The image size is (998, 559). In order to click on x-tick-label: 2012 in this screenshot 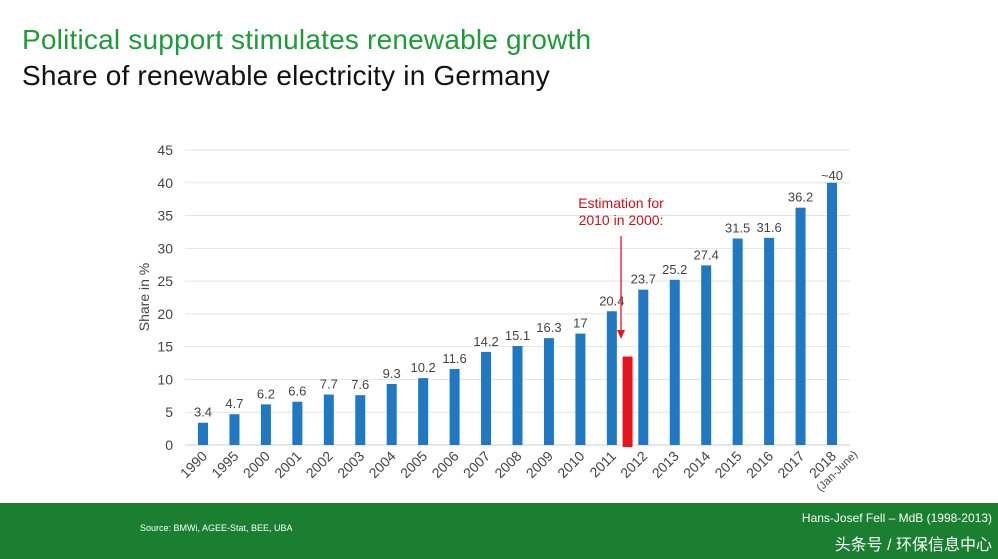, I will do `click(633, 464)`.